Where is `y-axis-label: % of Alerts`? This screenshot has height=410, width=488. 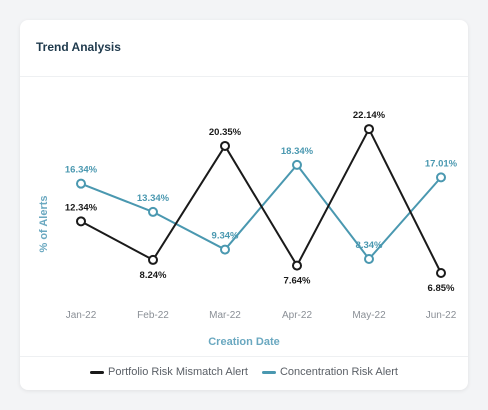 y-axis-label: % of Alerts is located at coordinates (44, 223).